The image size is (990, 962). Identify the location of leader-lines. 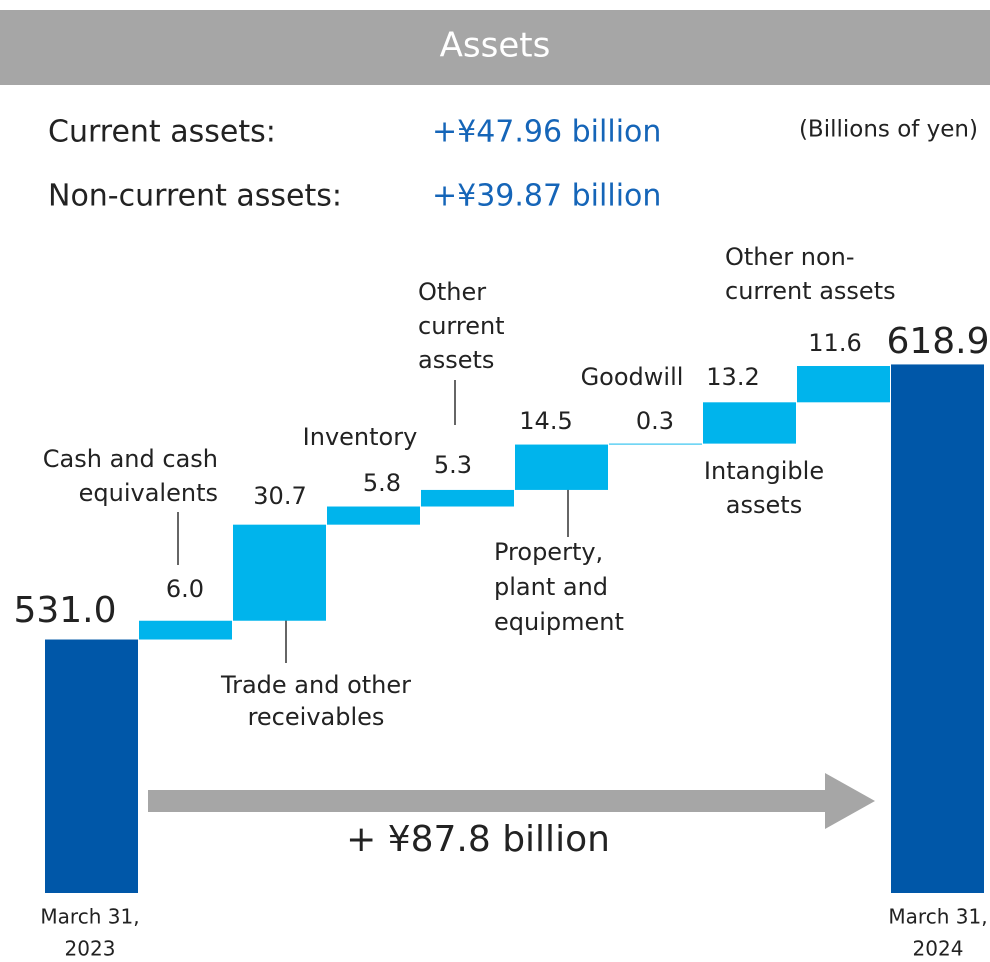
(373, 521).